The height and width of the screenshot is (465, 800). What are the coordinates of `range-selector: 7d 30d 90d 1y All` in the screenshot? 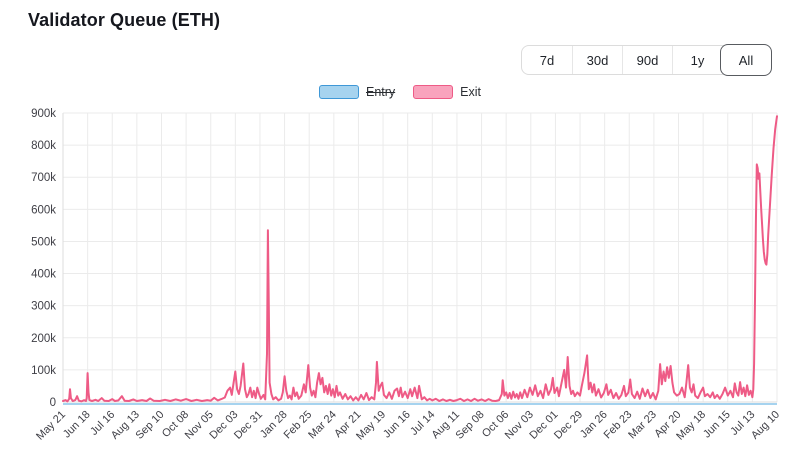 It's located at (646, 60).